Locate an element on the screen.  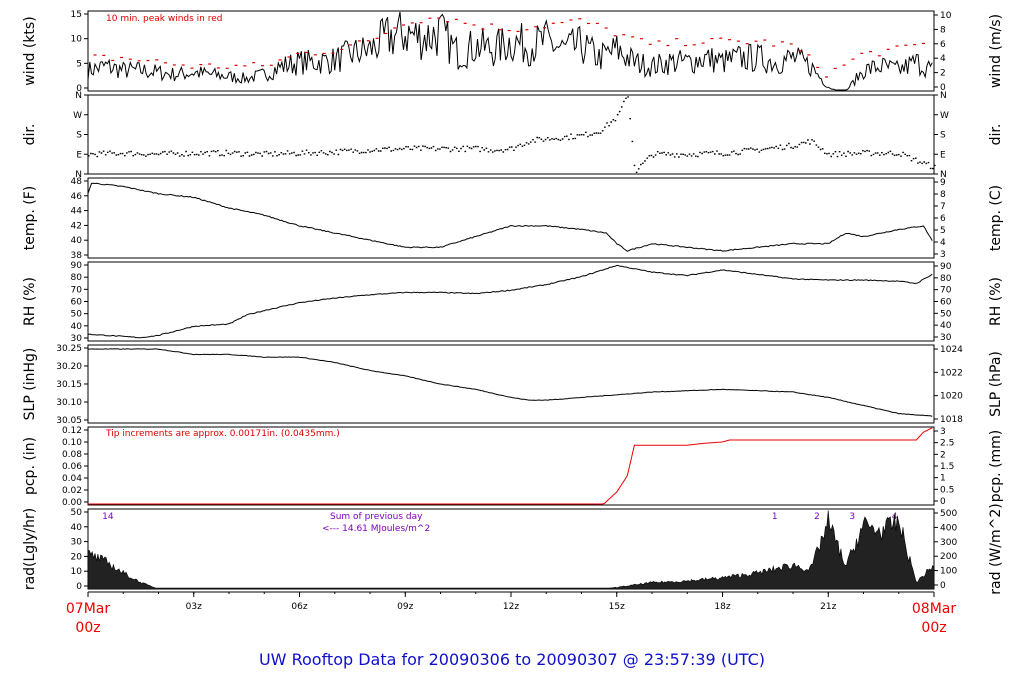
right-axis-label-pcp: pcp. (mm) is located at coordinates (996, 466).